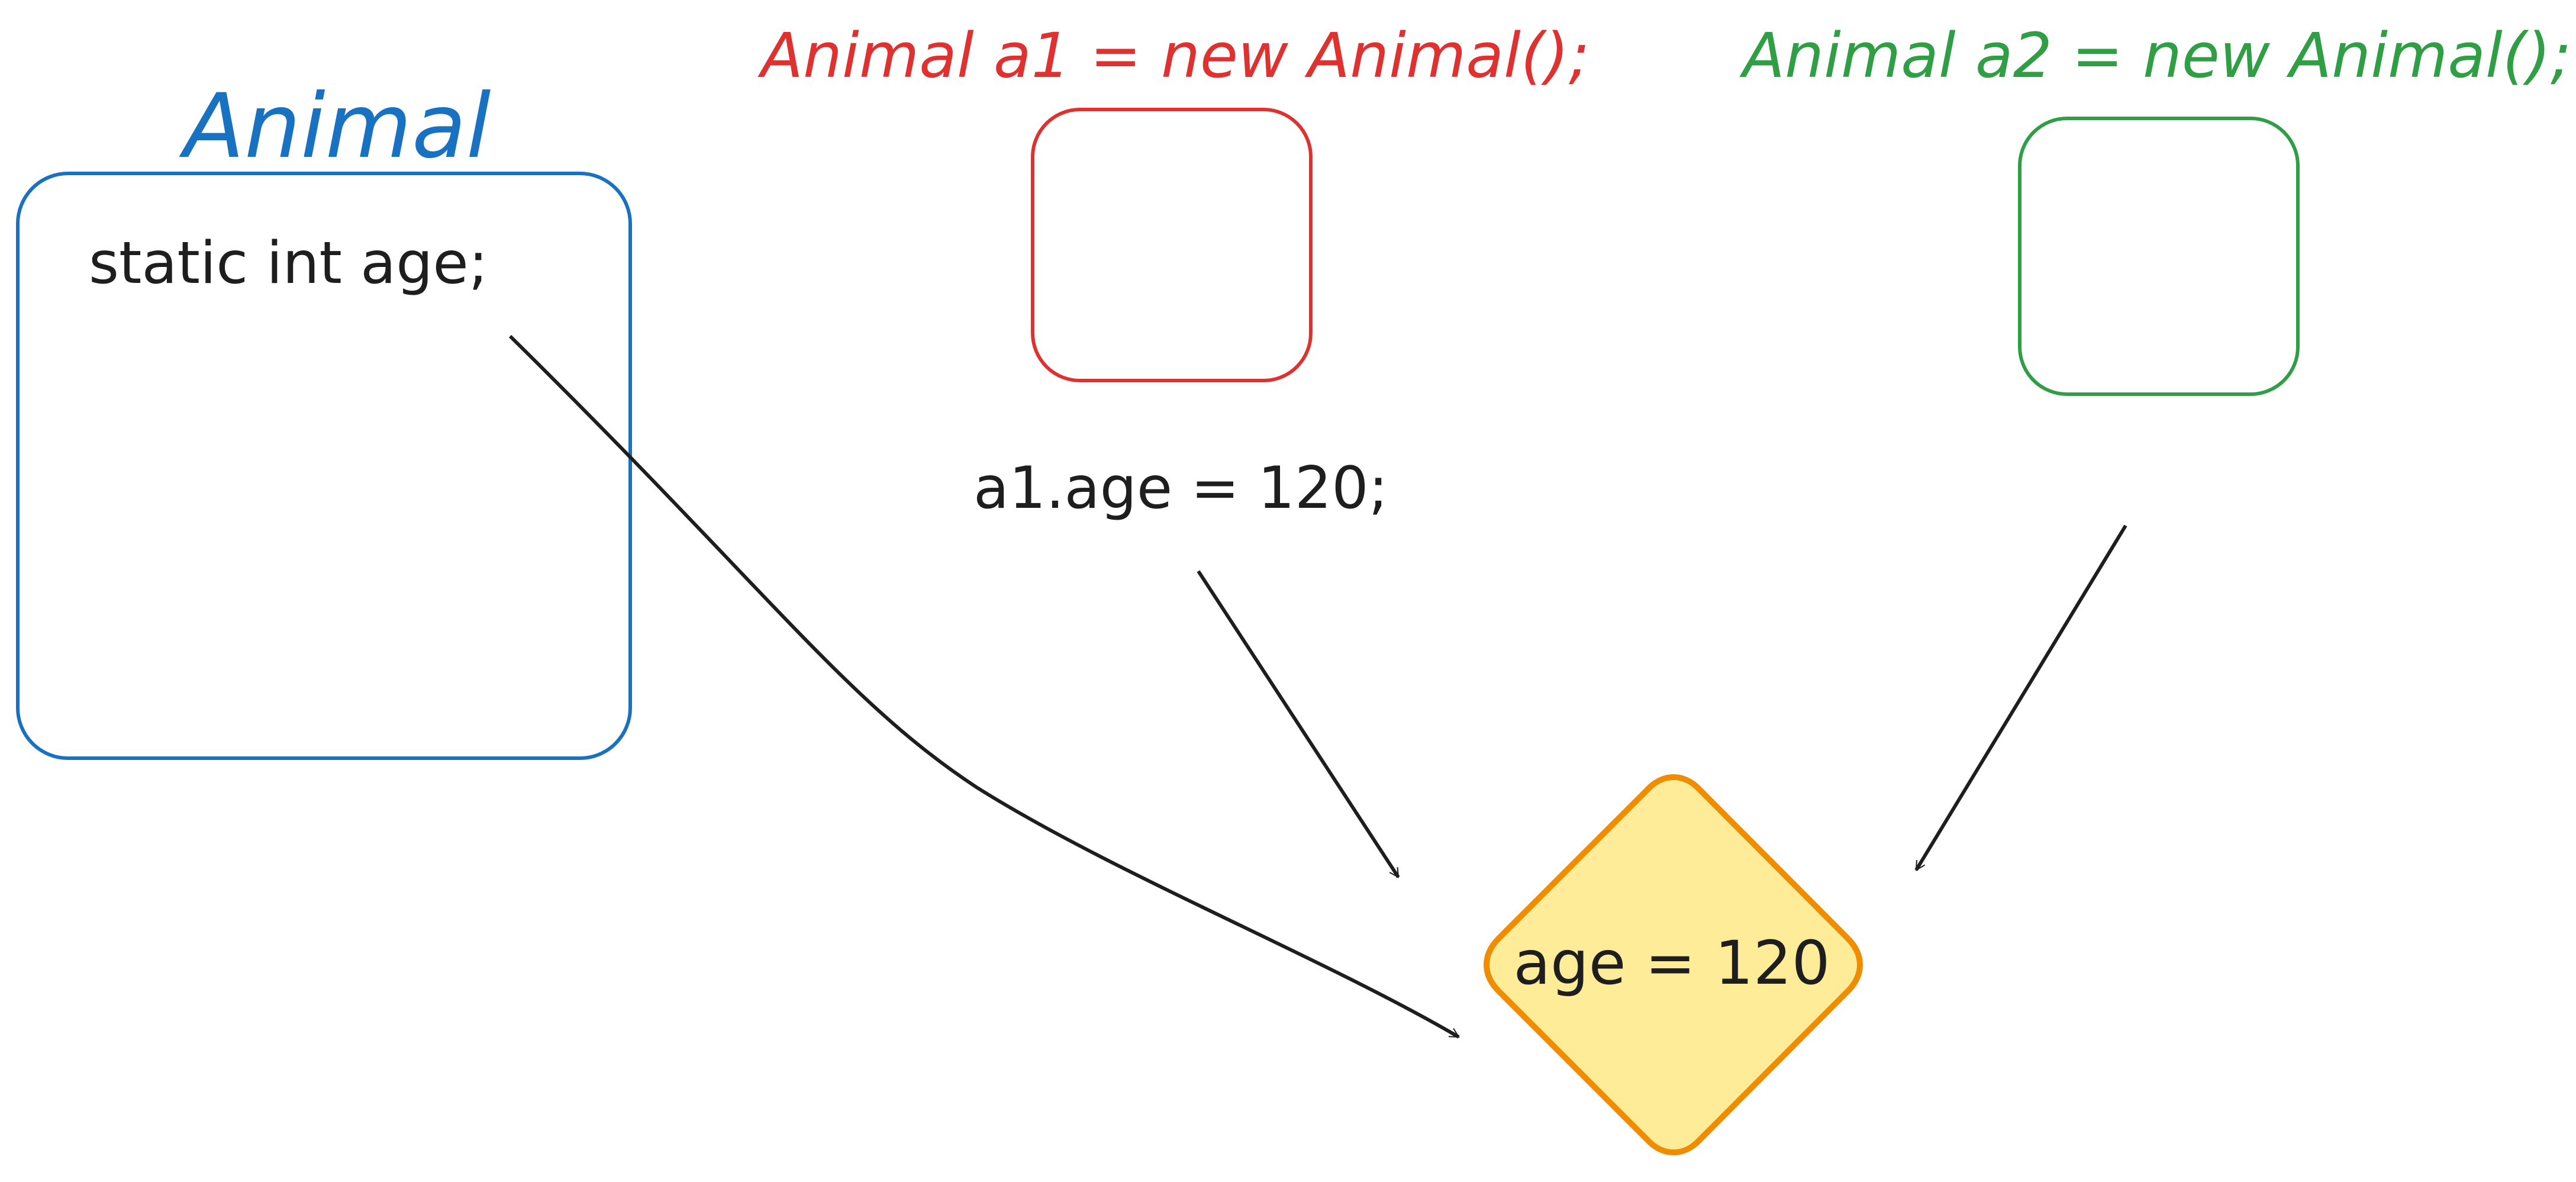 This screenshot has width=2576, height=1182. I want to click on a1-to-value-arrow, so click(1298, 724).